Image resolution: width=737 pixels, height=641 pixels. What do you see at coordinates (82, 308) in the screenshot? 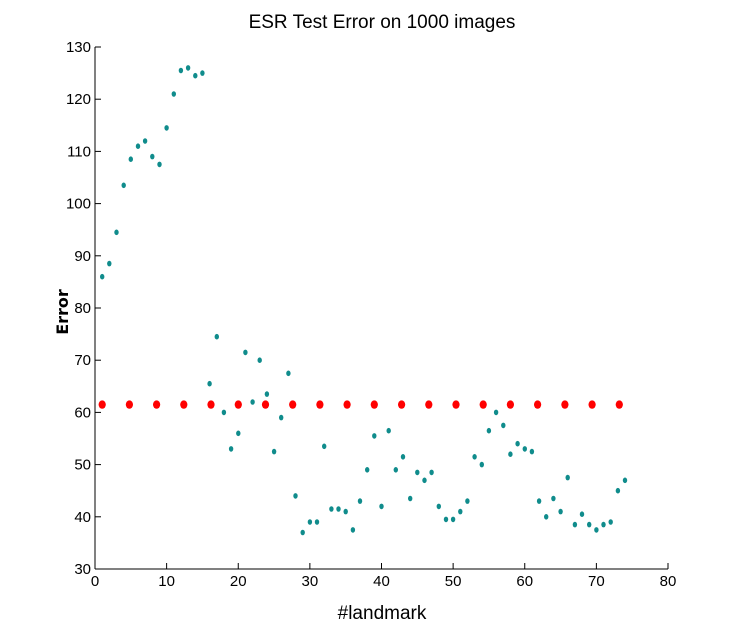
I see `y-tick-label: 80` at bounding box center [82, 308].